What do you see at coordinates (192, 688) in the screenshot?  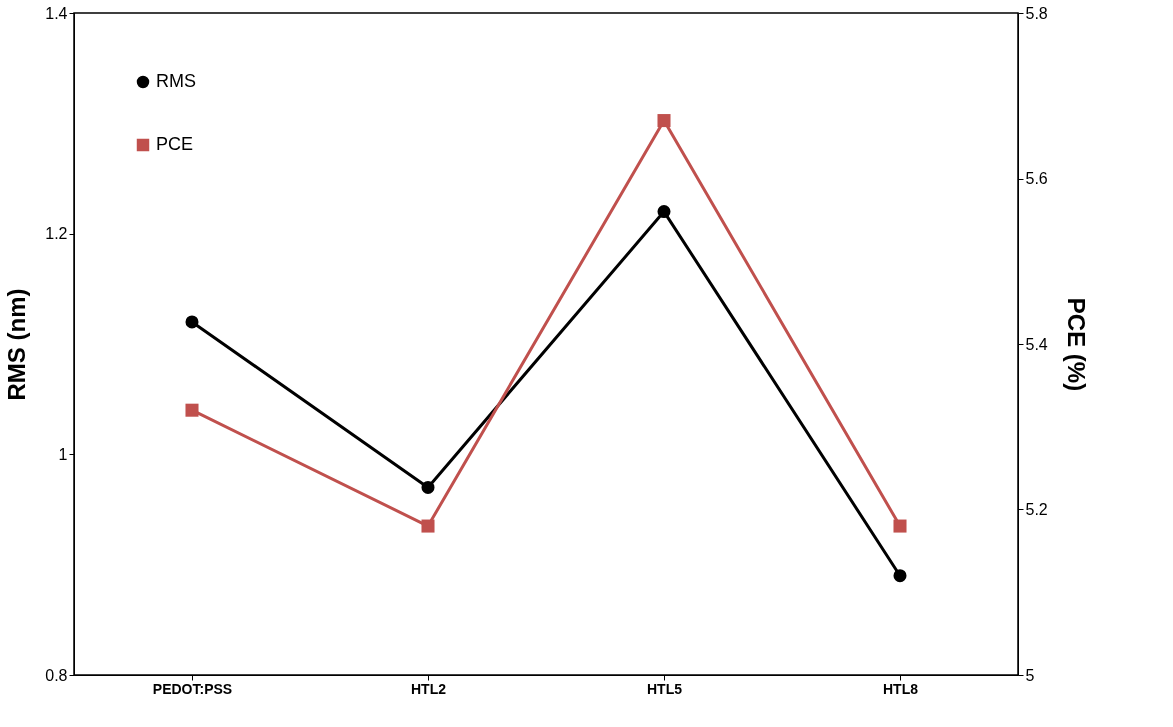 I see `x-tick-label: PEDOT:PSS` at bounding box center [192, 688].